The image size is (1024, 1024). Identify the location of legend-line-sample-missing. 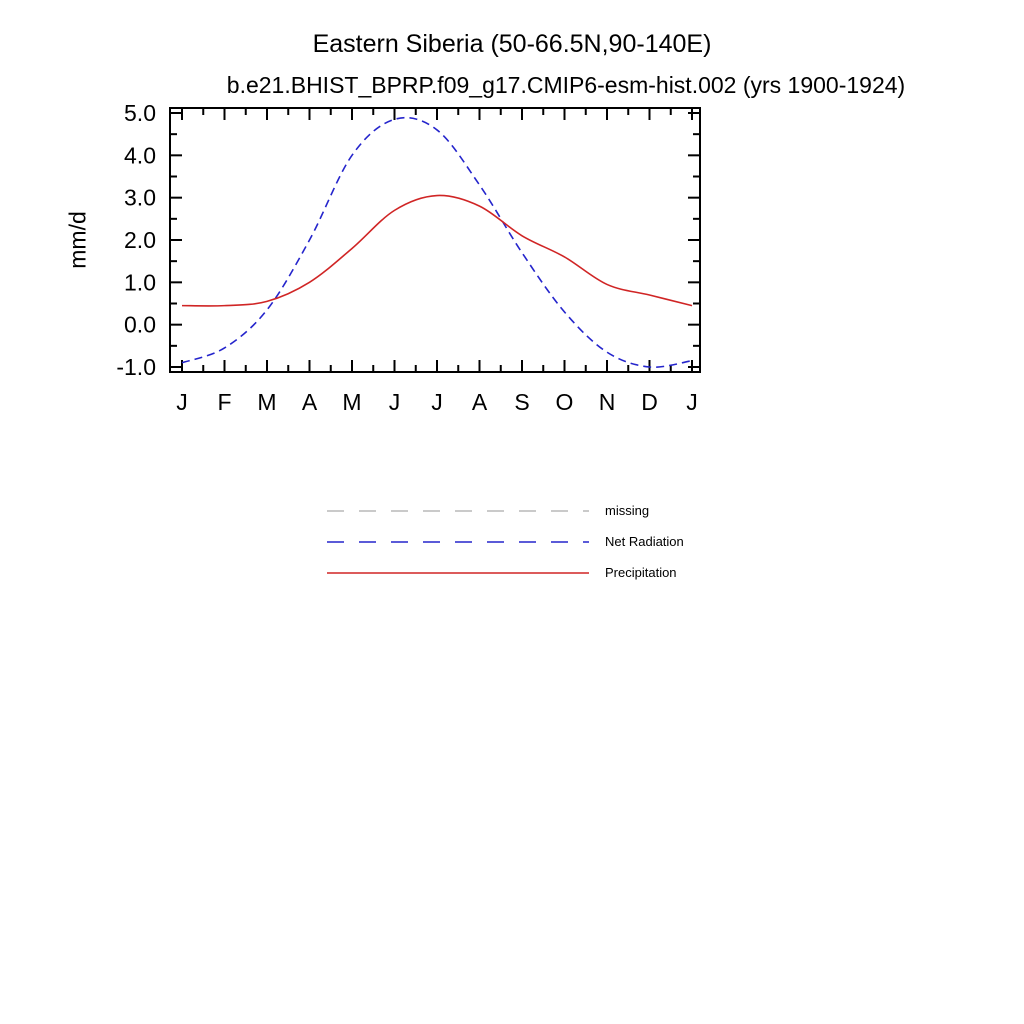
(458, 510).